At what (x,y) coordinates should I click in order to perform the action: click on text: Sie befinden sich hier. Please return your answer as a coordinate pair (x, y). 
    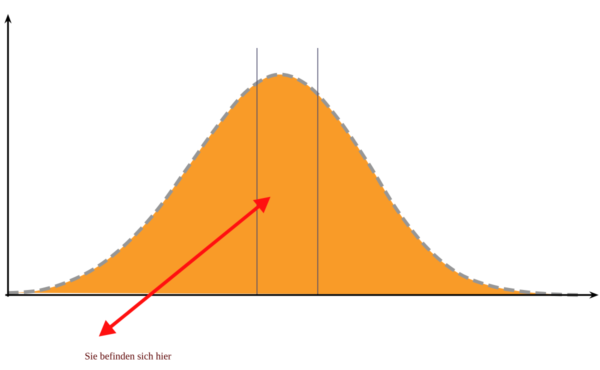
    Looking at the image, I should click on (128, 356).